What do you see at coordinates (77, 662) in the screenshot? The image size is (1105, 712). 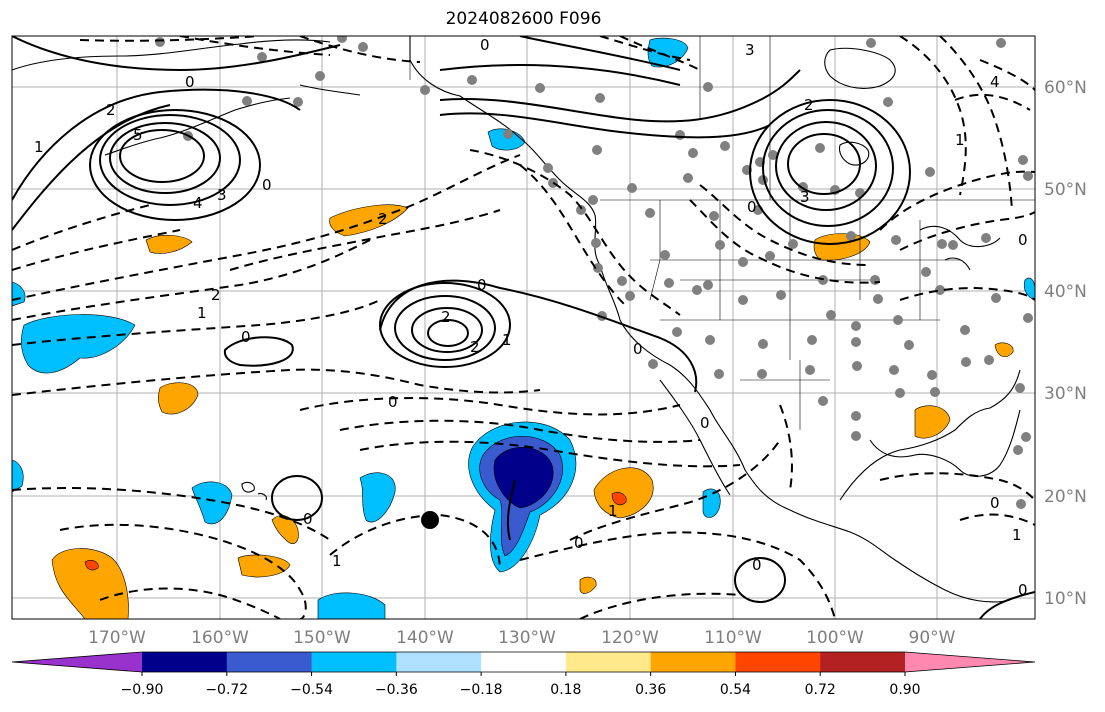 I see `colorbar-extend-min` at bounding box center [77, 662].